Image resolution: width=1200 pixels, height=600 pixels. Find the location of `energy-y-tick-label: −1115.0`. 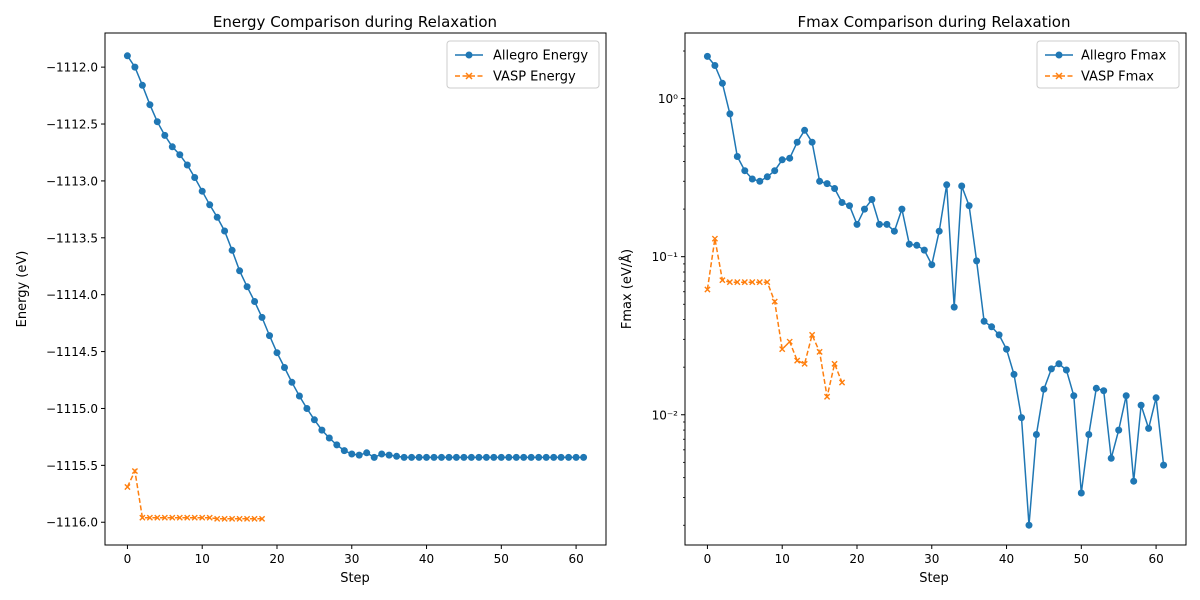

energy-y-tick-label: −1115.0 is located at coordinates (72, 409).